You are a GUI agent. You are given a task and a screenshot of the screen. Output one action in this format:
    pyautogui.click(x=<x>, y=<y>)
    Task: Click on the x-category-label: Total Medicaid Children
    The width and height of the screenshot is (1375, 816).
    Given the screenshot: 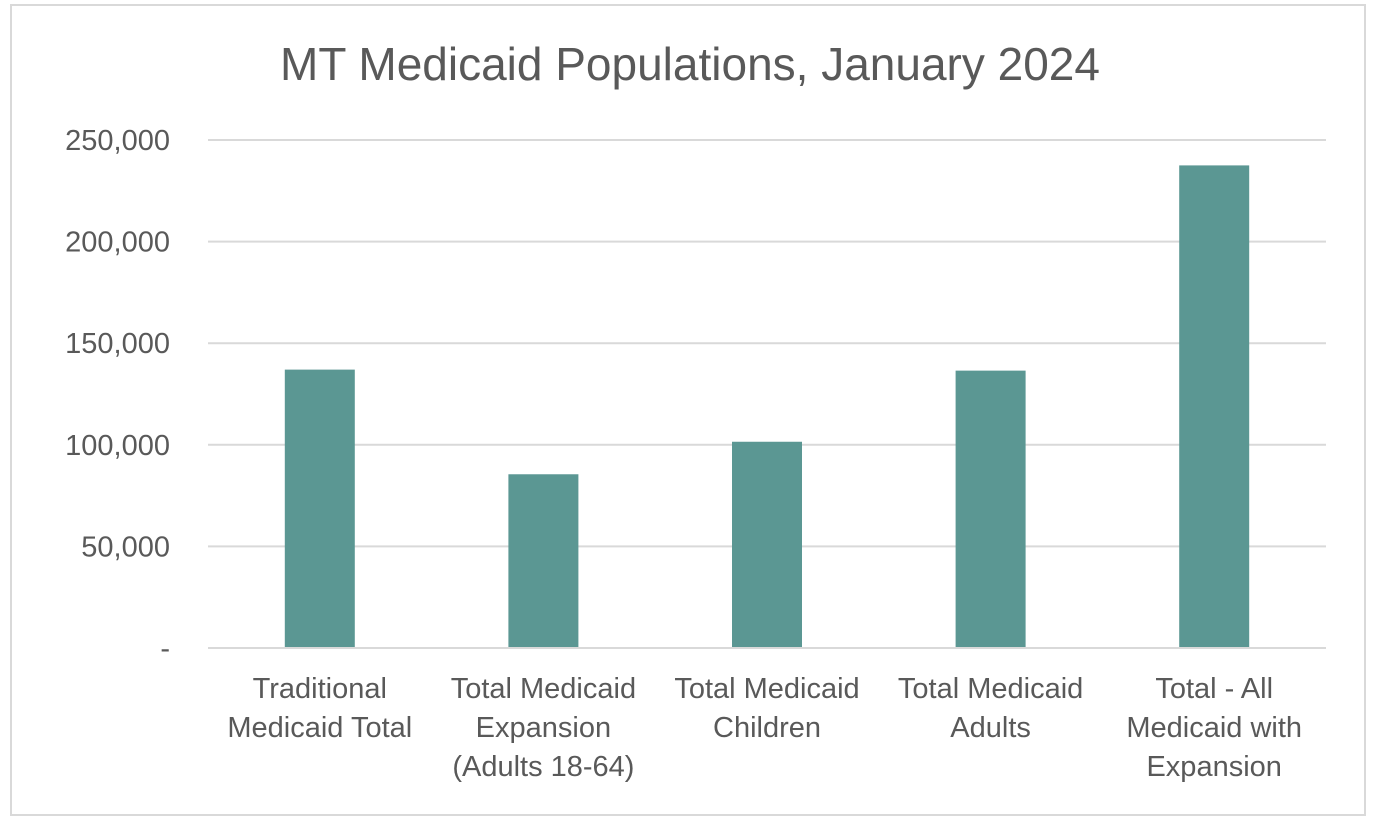 What is the action you would take?
    pyautogui.click(x=766, y=708)
    